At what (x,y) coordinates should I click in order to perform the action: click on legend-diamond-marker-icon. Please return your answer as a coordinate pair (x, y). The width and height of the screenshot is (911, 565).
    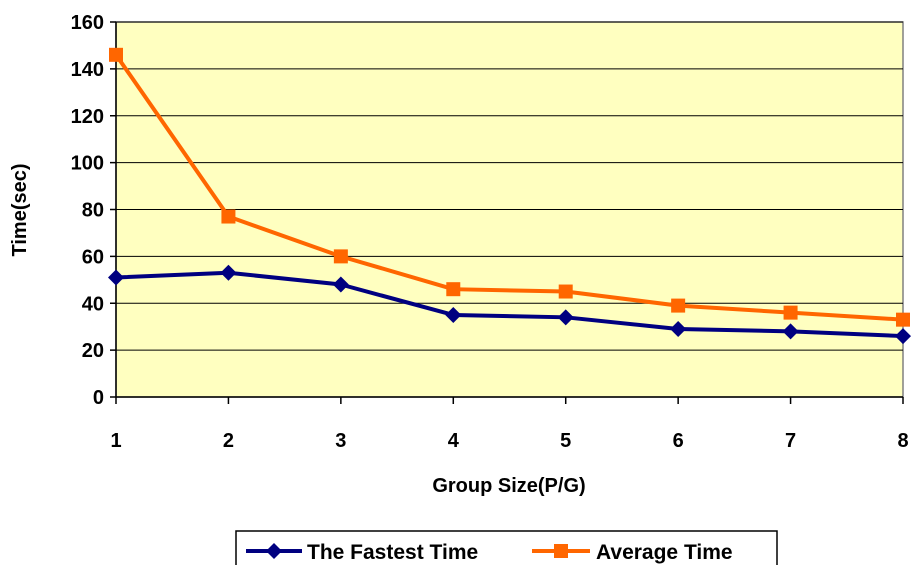
    Looking at the image, I should click on (274, 551).